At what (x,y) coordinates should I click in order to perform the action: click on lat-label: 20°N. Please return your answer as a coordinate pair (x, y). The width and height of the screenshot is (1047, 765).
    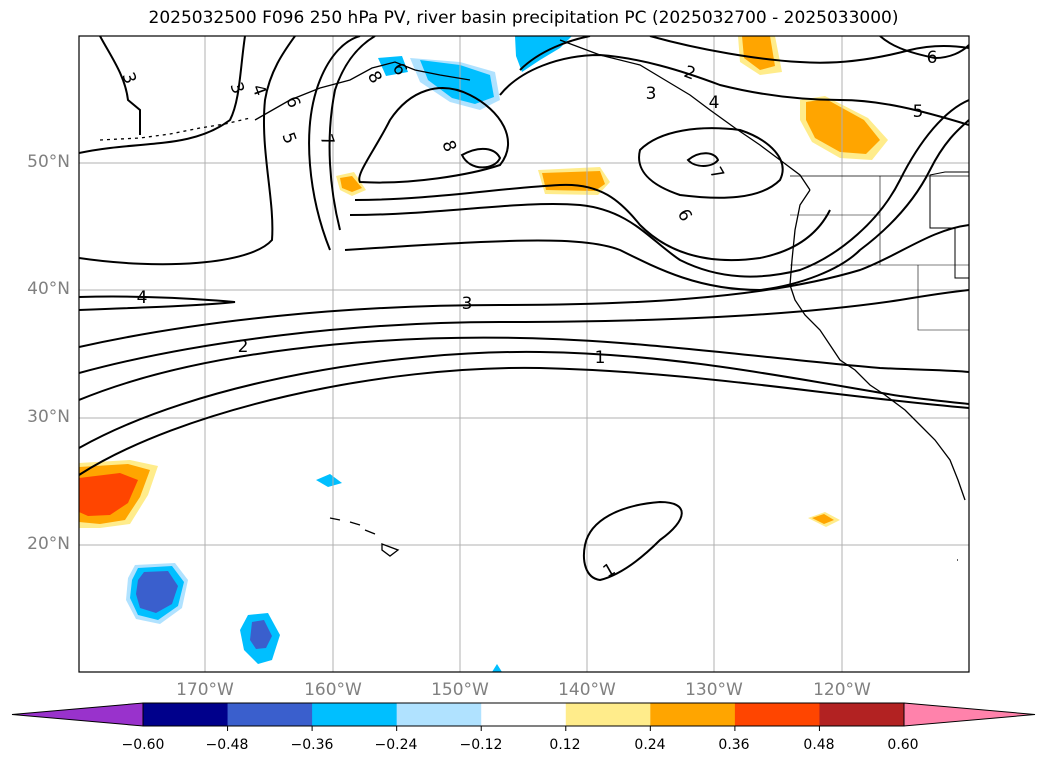
    Looking at the image, I should click on (48, 544).